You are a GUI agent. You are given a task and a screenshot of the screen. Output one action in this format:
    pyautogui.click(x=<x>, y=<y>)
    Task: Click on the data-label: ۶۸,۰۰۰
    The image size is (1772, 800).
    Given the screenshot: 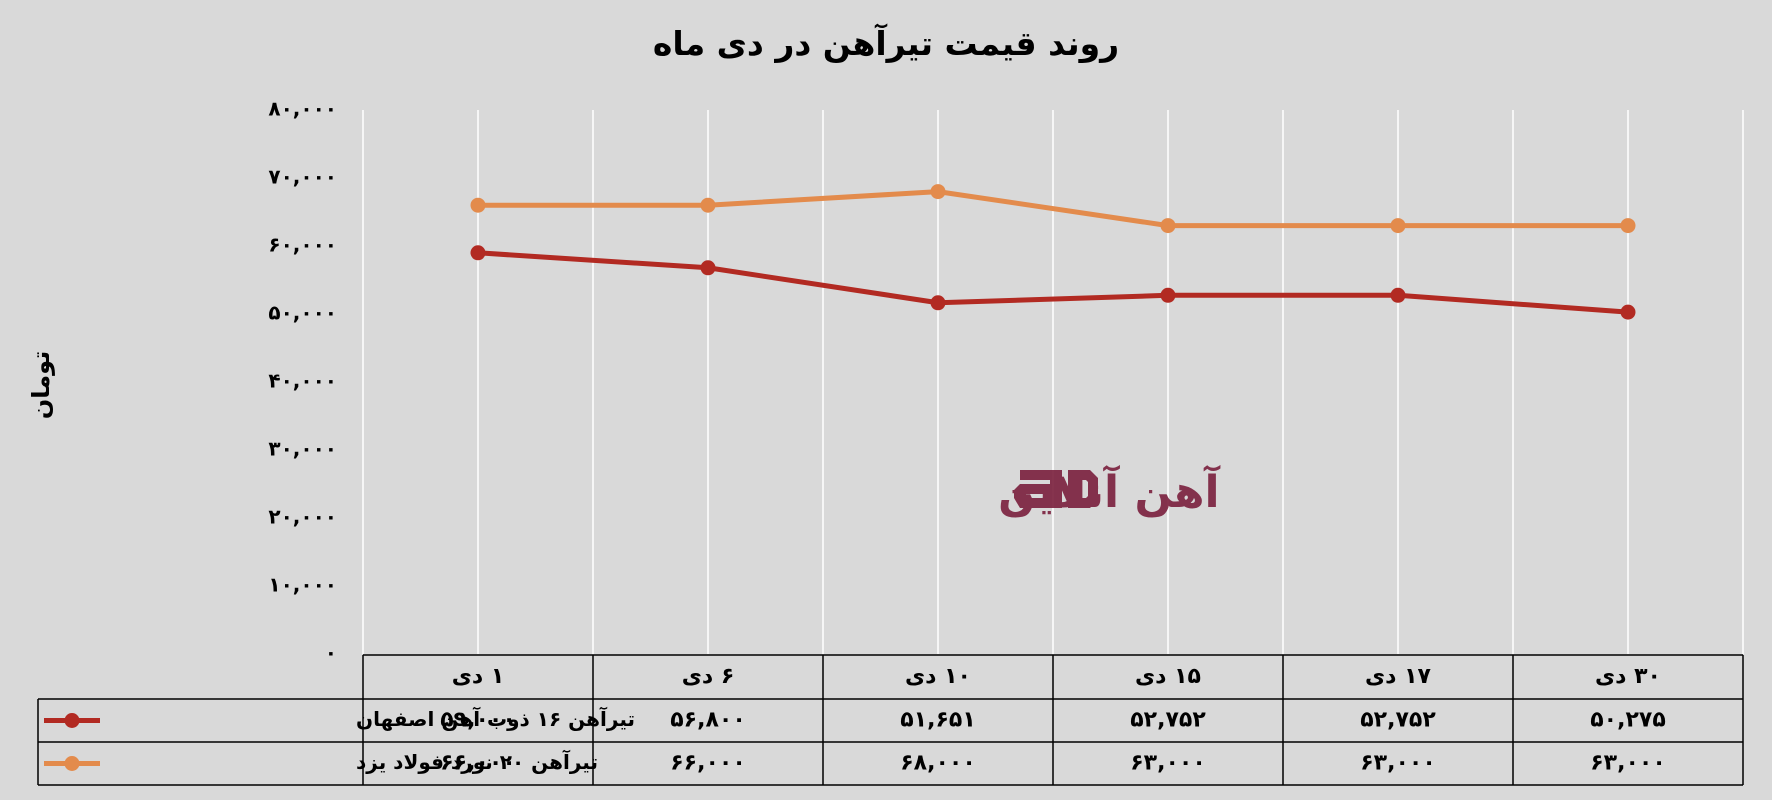 What is the action you would take?
    pyautogui.click(x=938, y=763)
    